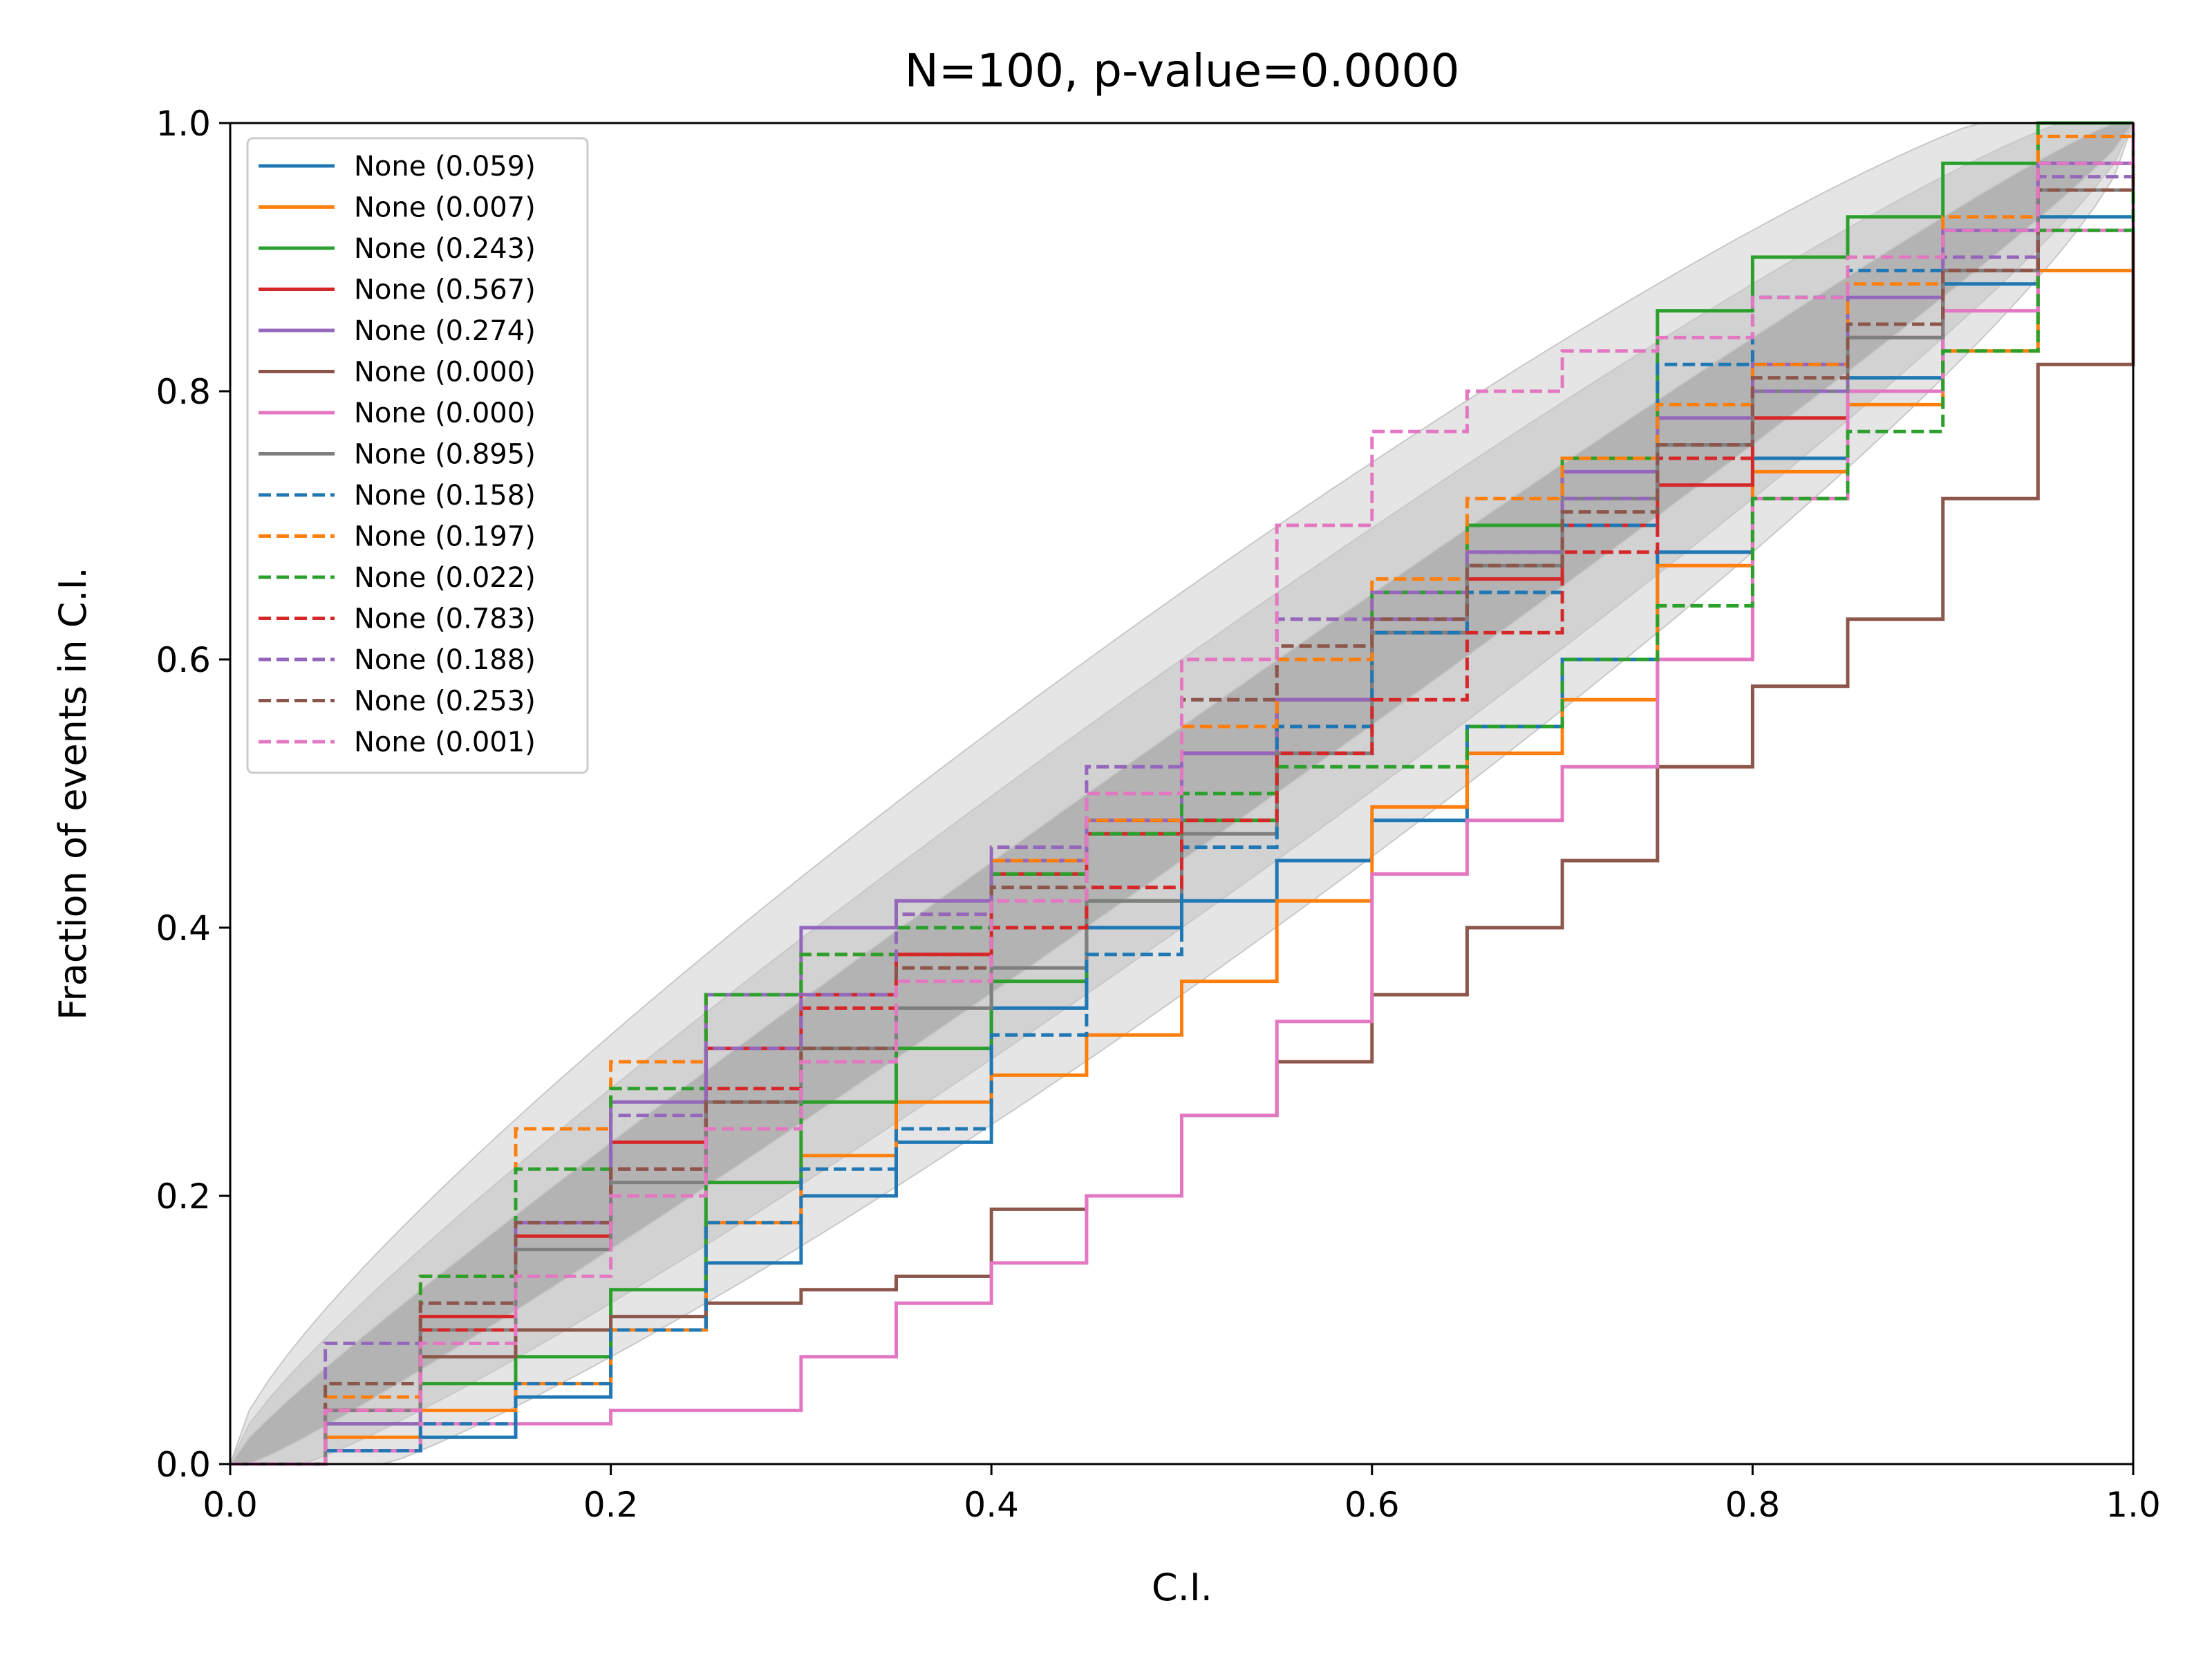 The image size is (2212, 1659). What do you see at coordinates (445, 742) in the screenshot?
I see `legend-label: None (0.001)` at bounding box center [445, 742].